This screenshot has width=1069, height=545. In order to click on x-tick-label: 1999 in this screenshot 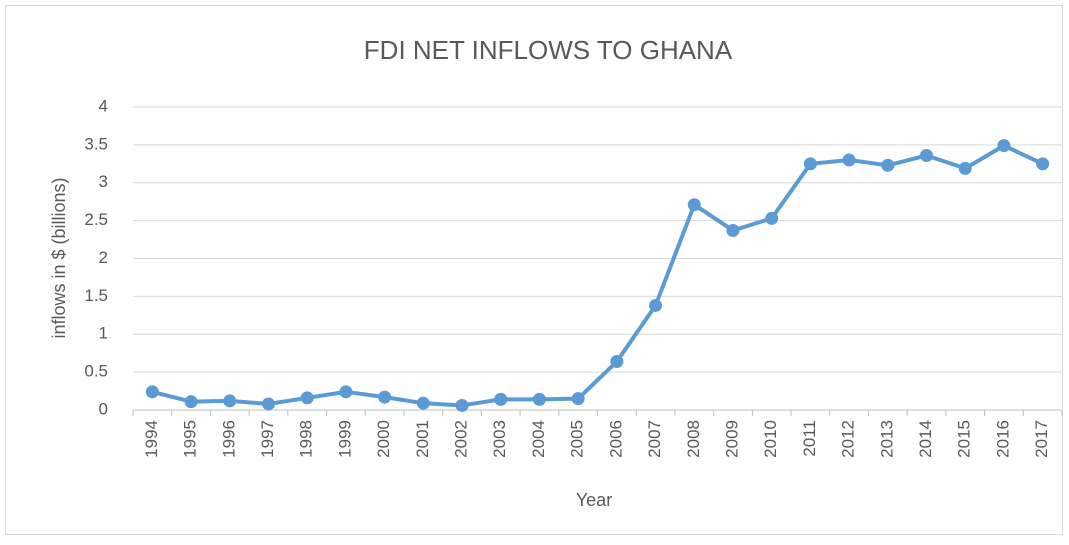, I will do `click(344, 439)`.